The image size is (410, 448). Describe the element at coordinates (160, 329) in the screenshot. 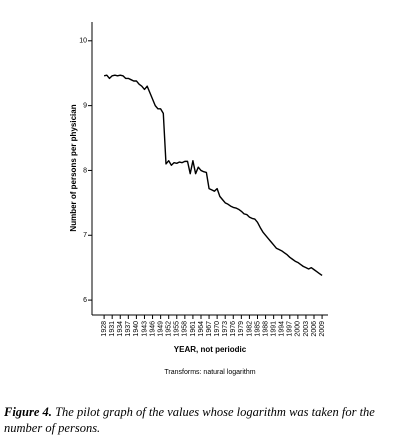

I see `x-tick-label: 1949` at that location.